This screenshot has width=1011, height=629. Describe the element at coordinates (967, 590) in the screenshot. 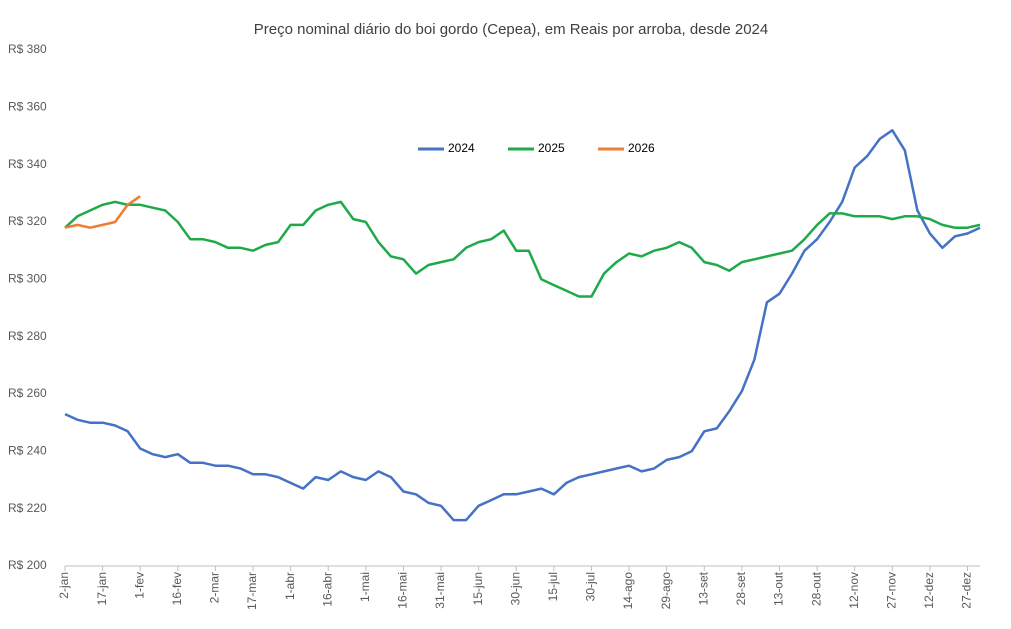

I see `x-tick-label: 27-dez` at that location.